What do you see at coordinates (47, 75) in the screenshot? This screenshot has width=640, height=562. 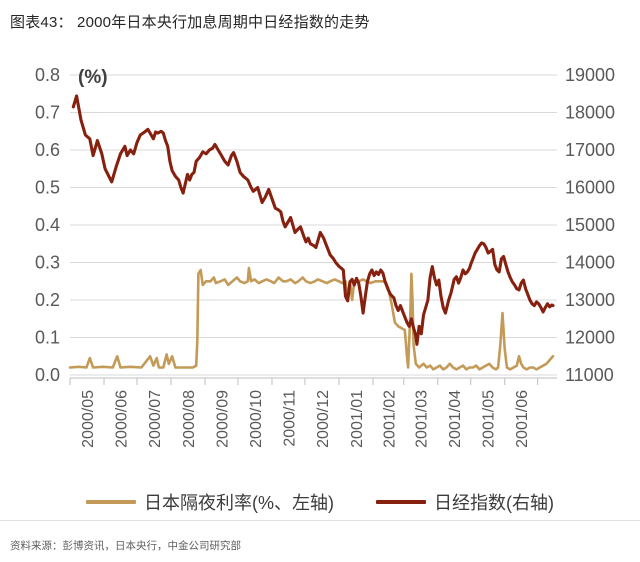 I see `left-axis-tick-label: 0.8` at bounding box center [47, 75].